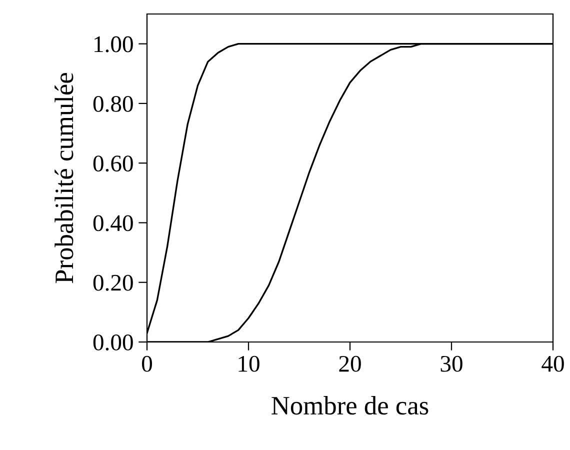 Image resolution: width=570 pixels, height=450 pixels. I want to click on x-tick-label: 10, so click(249, 364).